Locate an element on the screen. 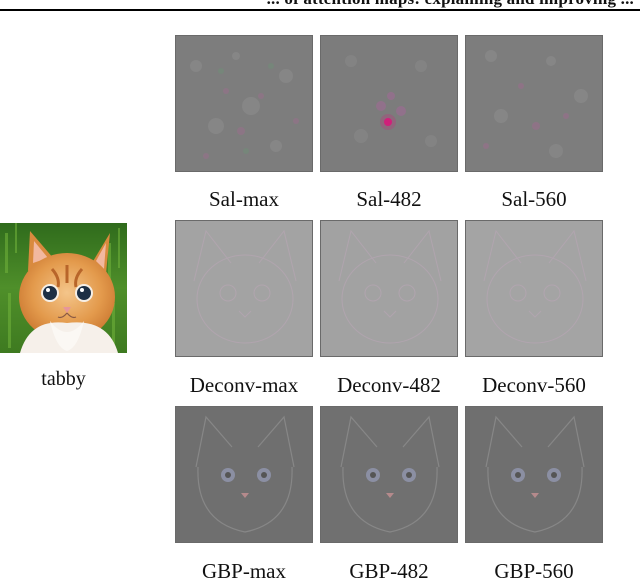 The width and height of the screenshot is (640, 584). caption-gbp-560: GBP-560 is located at coordinates (534, 571).